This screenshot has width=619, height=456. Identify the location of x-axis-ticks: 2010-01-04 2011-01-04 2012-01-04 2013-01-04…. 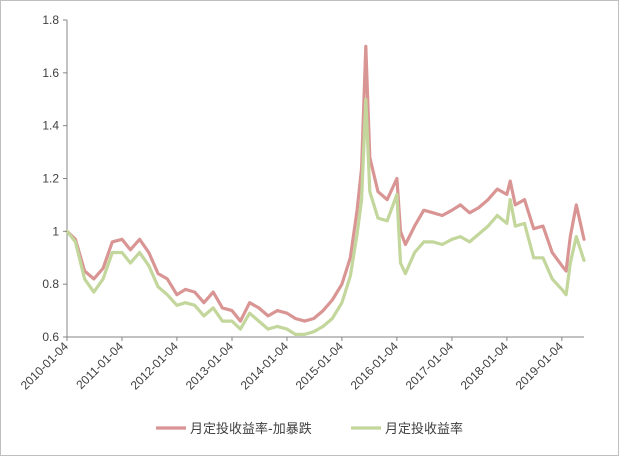
(292, 365).